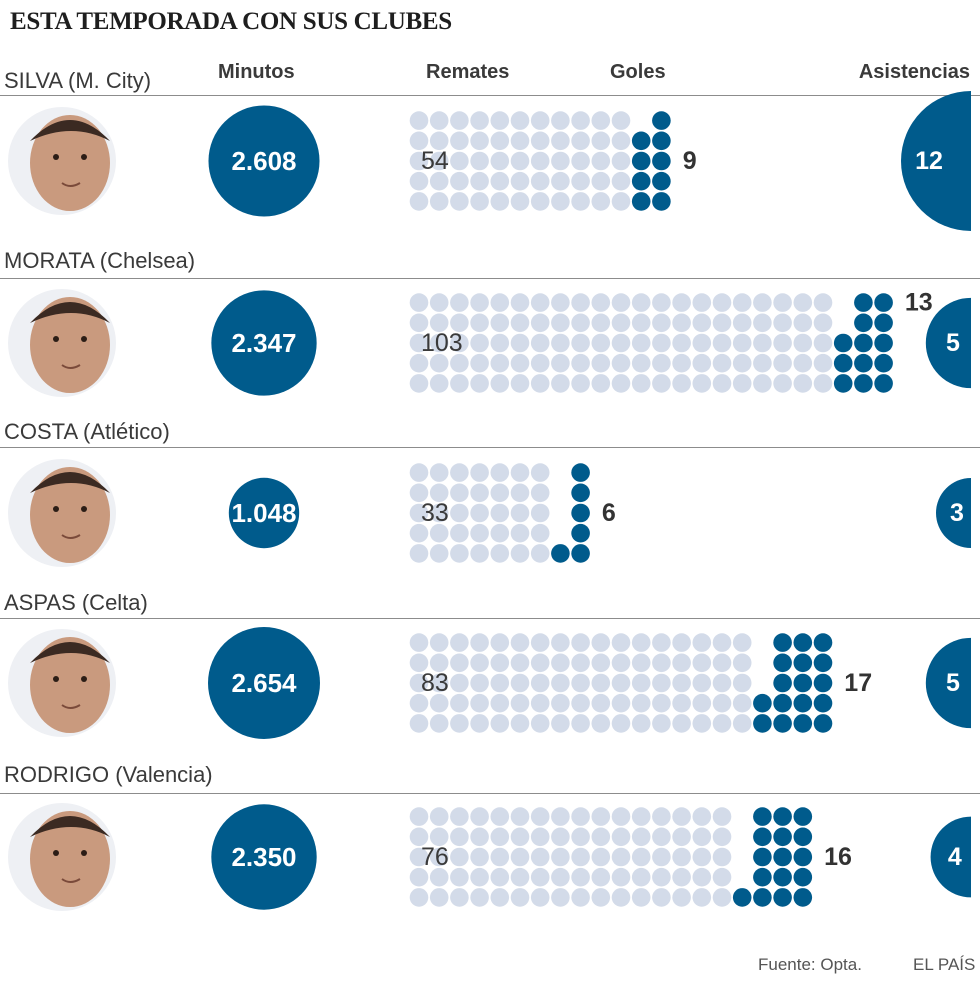  What do you see at coordinates (435, 857) in the screenshot?
I see `remates-label: 76` at bounding box center [435, 857].